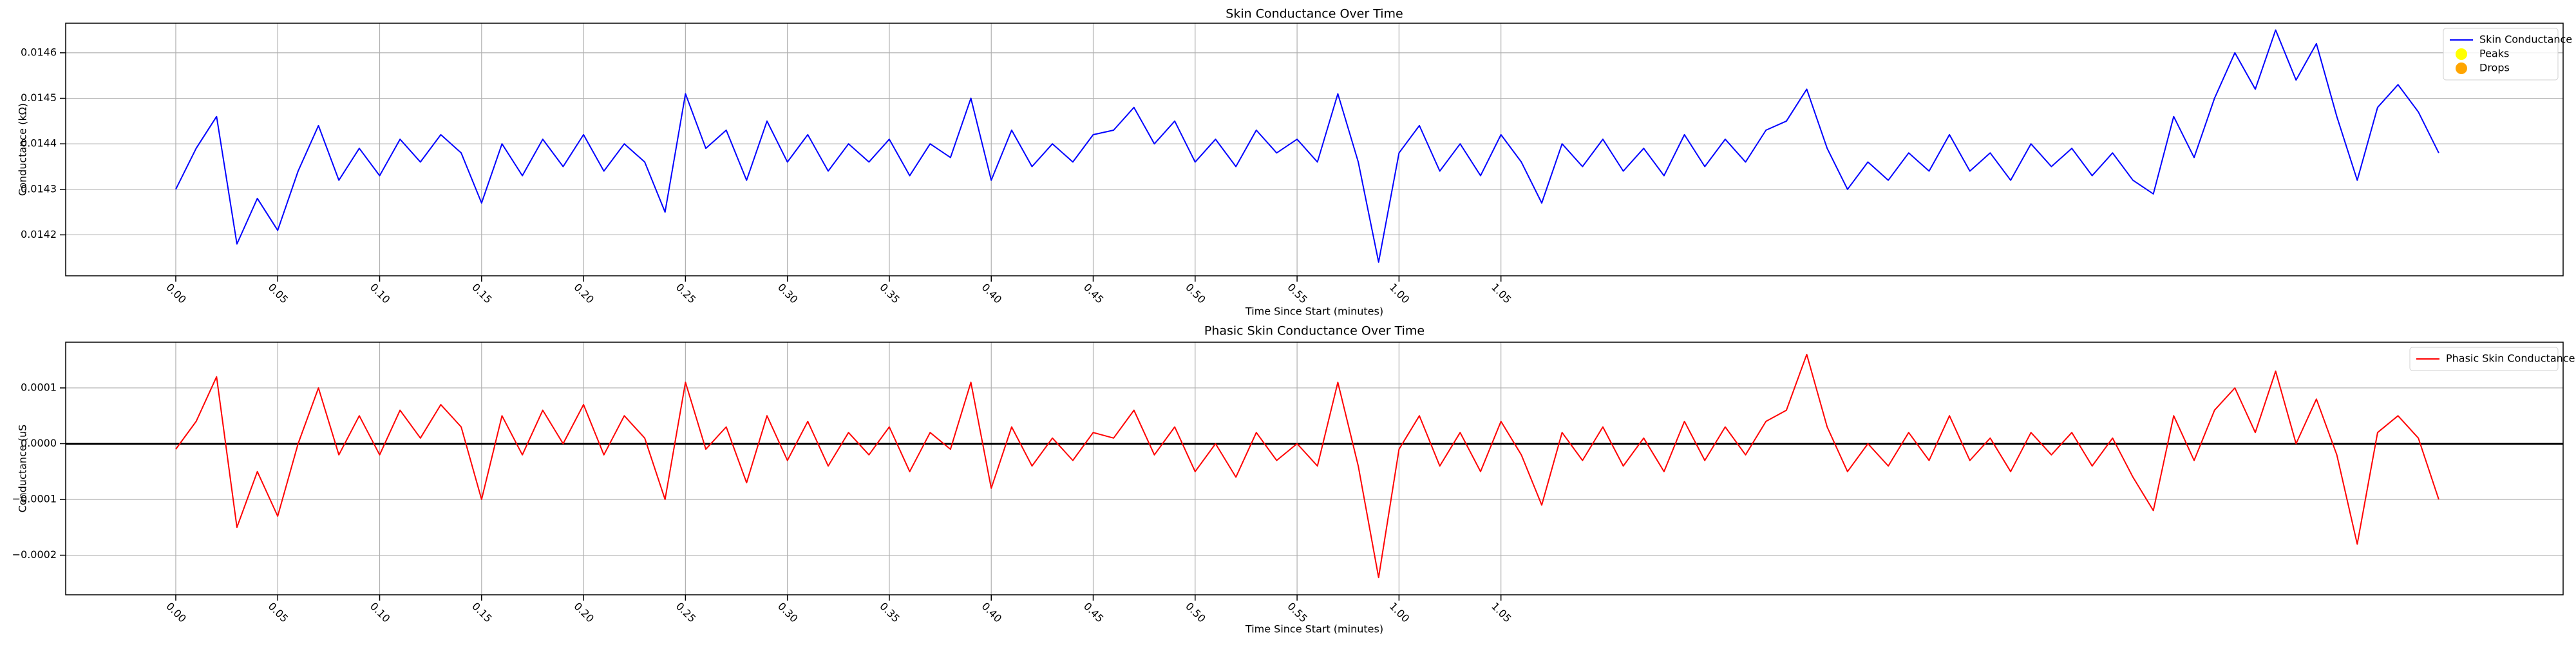  Describe the element at coordinates (39, 188) in the screenshot. I see `y-tick-label: 0.0143` at that location.